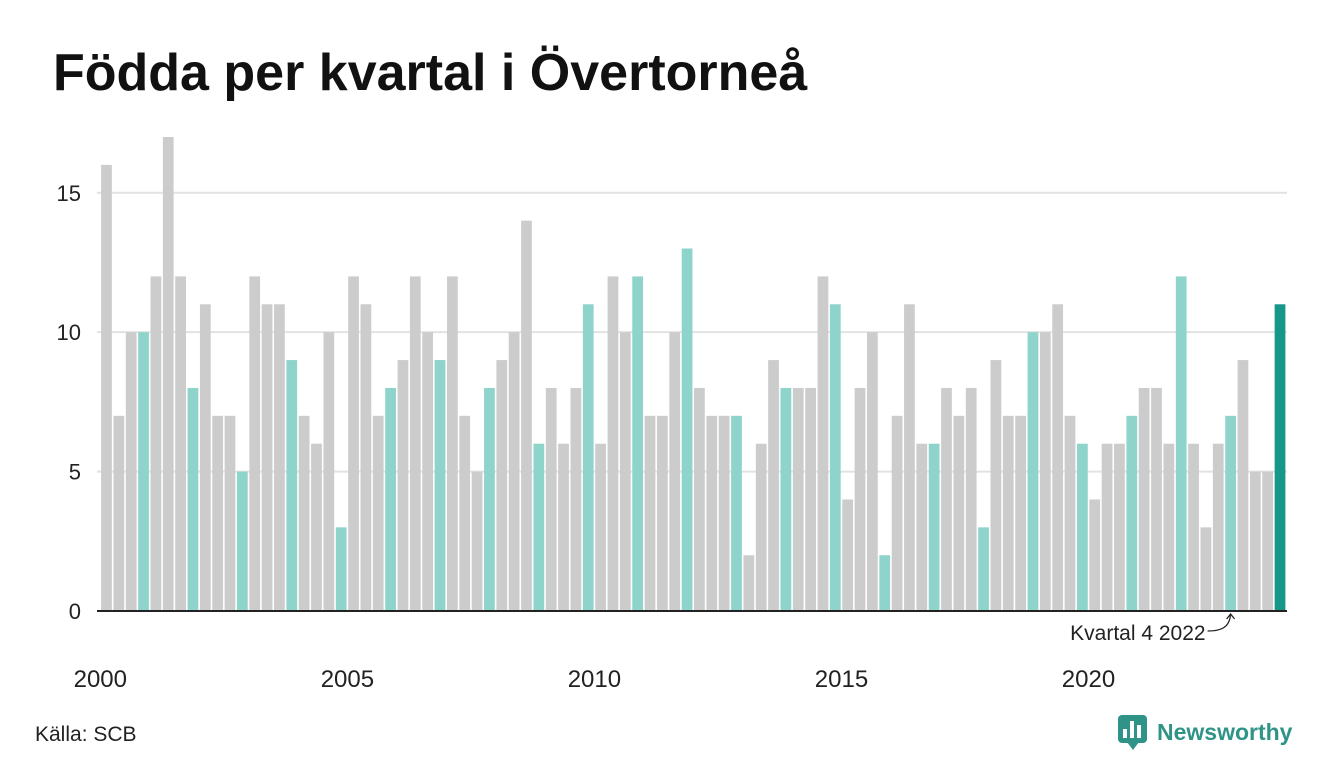 Image resolution: width=1340 pixels, height=780 pixels. What do you see at coordinates (75, 611) in the screenshot?
I see `y-tick-label: 0` at bounding box center [75, 611].